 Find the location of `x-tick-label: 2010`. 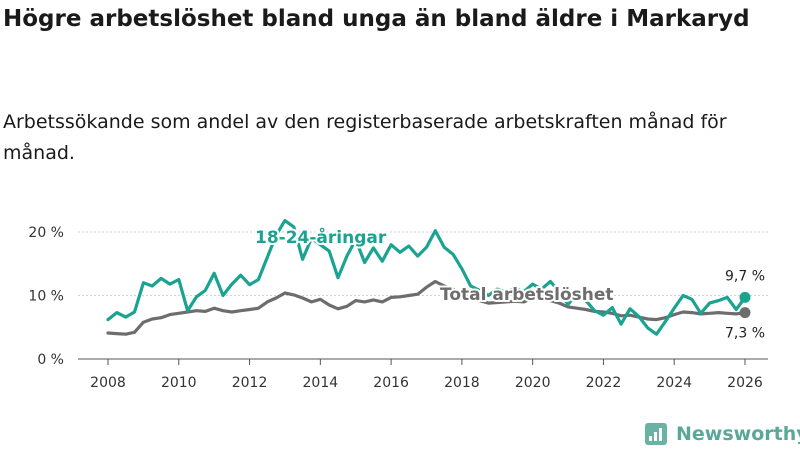

x-tick-label: 2010 is located at coordinates (179, 383).